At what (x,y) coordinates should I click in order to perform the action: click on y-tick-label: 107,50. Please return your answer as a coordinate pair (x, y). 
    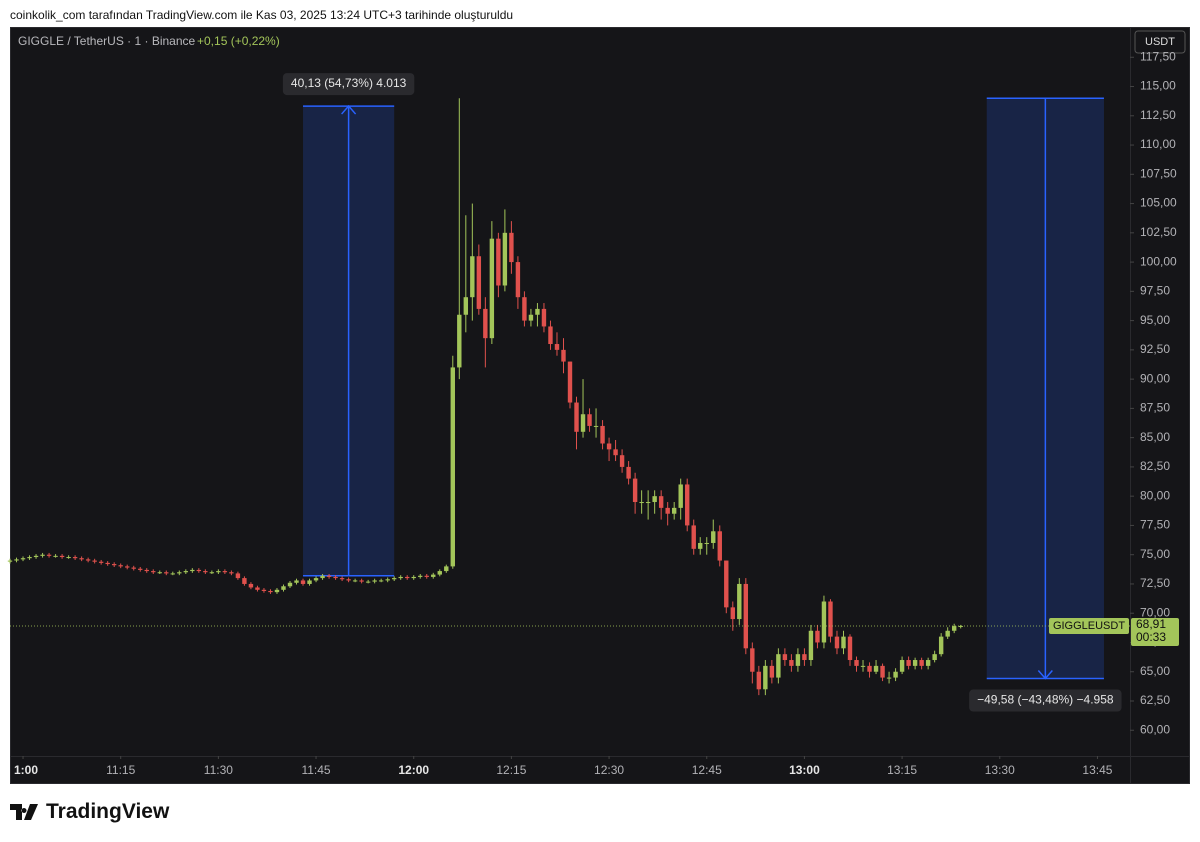
    Looking at the image, I should click on (1158, 173).